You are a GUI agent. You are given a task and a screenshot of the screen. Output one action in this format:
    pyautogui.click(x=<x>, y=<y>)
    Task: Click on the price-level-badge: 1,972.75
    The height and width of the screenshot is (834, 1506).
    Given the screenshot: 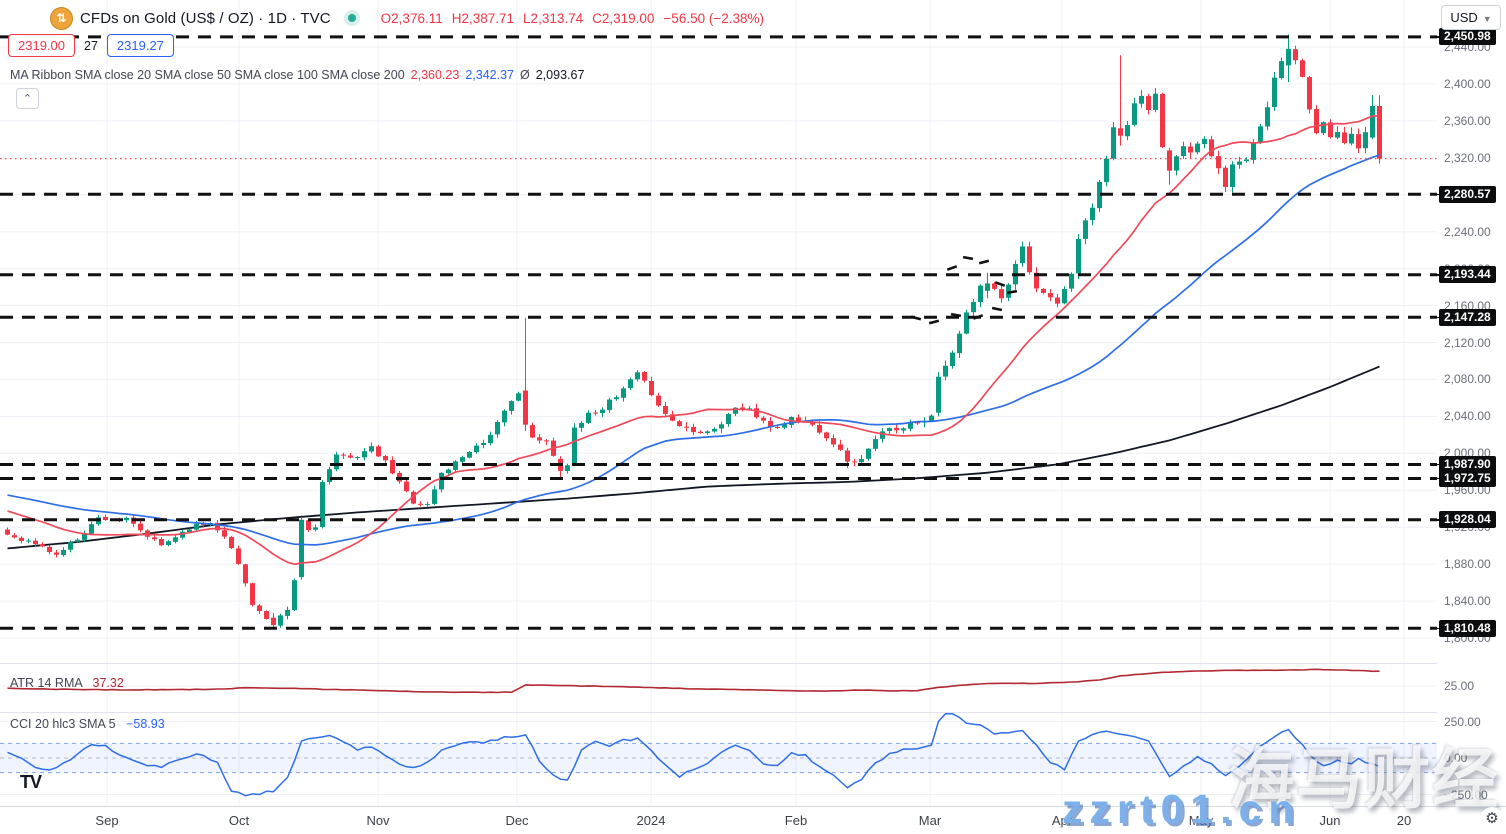 What is the action you would take?
    pyautogui.click(x=1466, y=478)
    